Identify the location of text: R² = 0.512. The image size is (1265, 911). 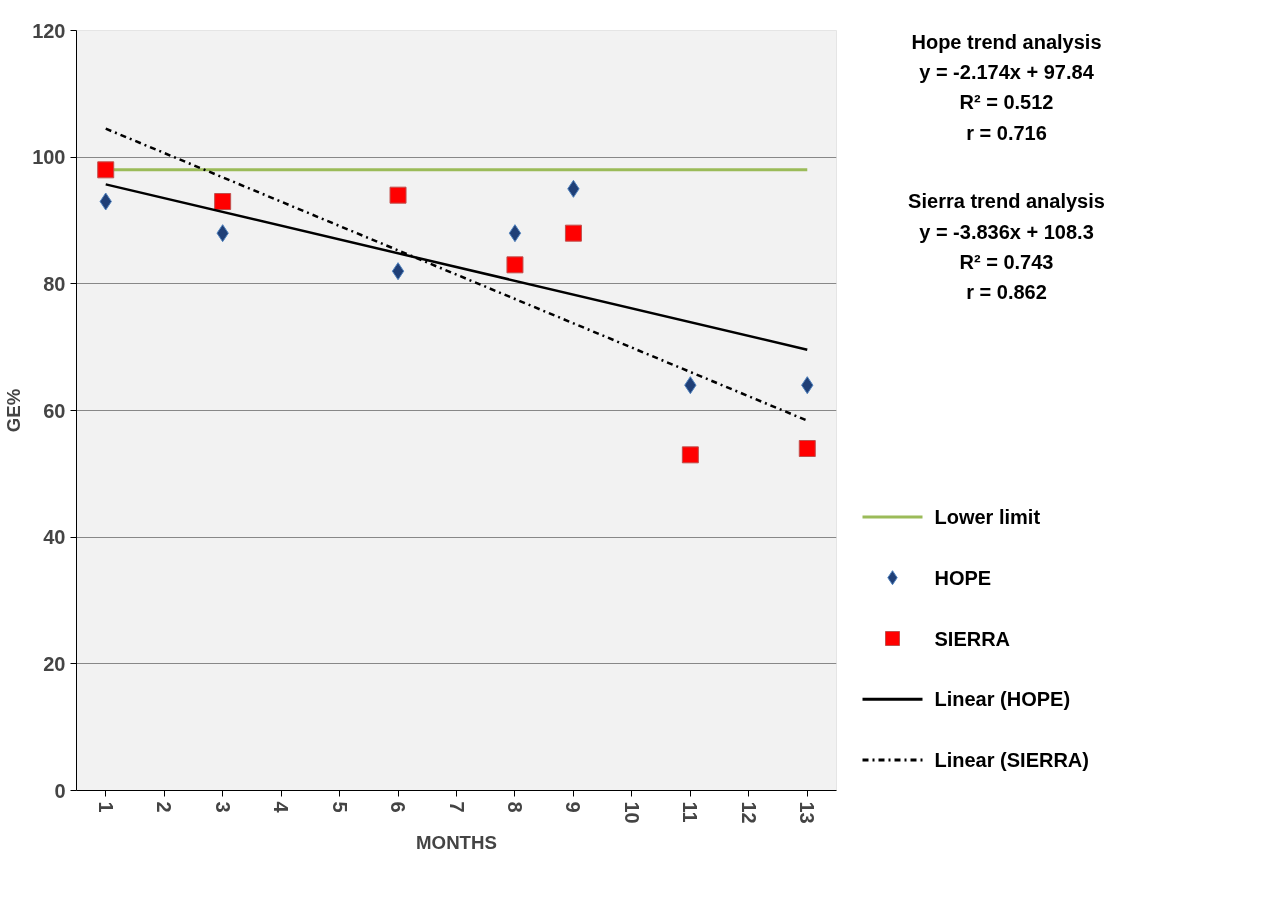
(1006, 102).